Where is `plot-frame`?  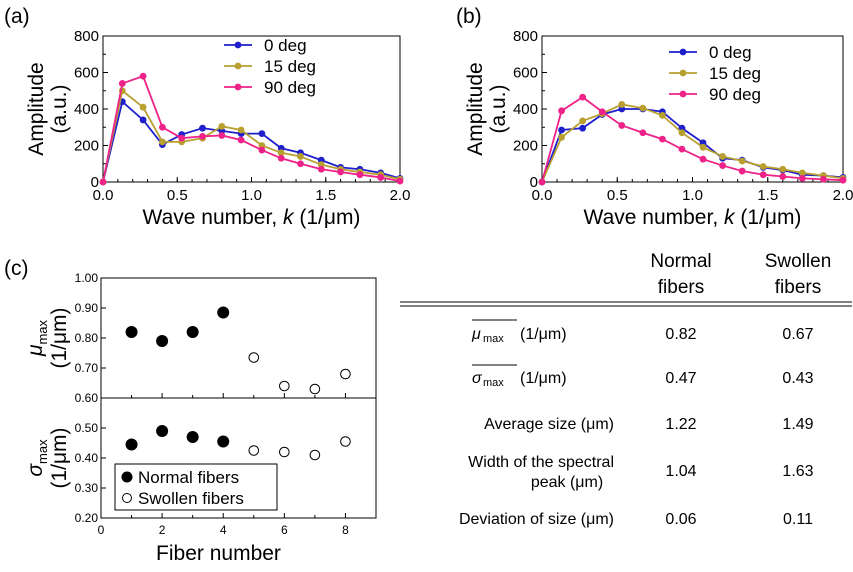
plot-frame is located at coordinates (251, 109).